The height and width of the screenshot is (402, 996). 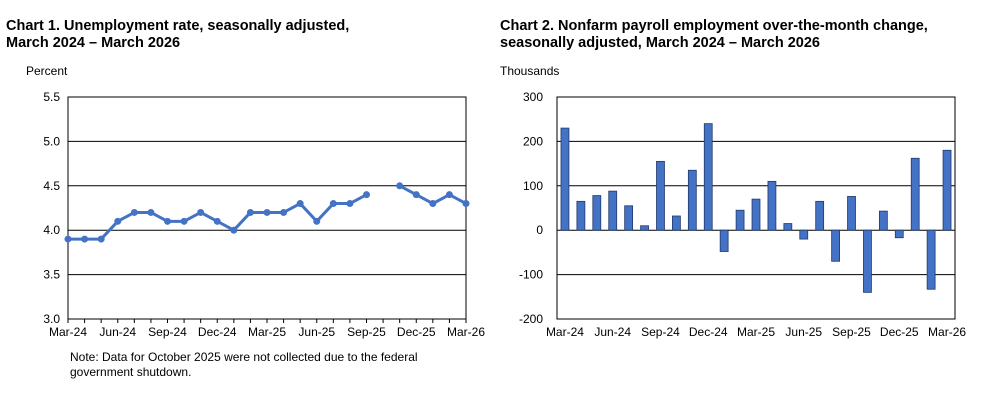 I want to click on chart2-y-tick-label: -100, so click(x=531, y=275).